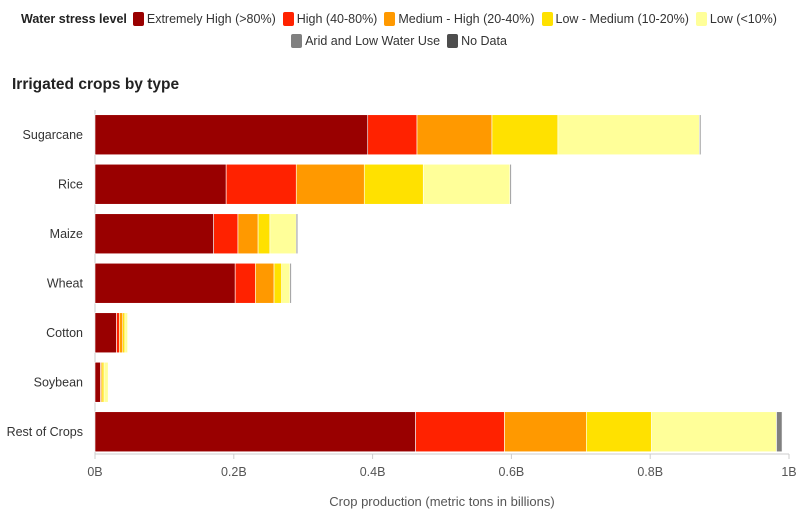  Describe the element at coordinates (45, 432) in the screenshot. I see `category-label: Rest of Crops` at that location.